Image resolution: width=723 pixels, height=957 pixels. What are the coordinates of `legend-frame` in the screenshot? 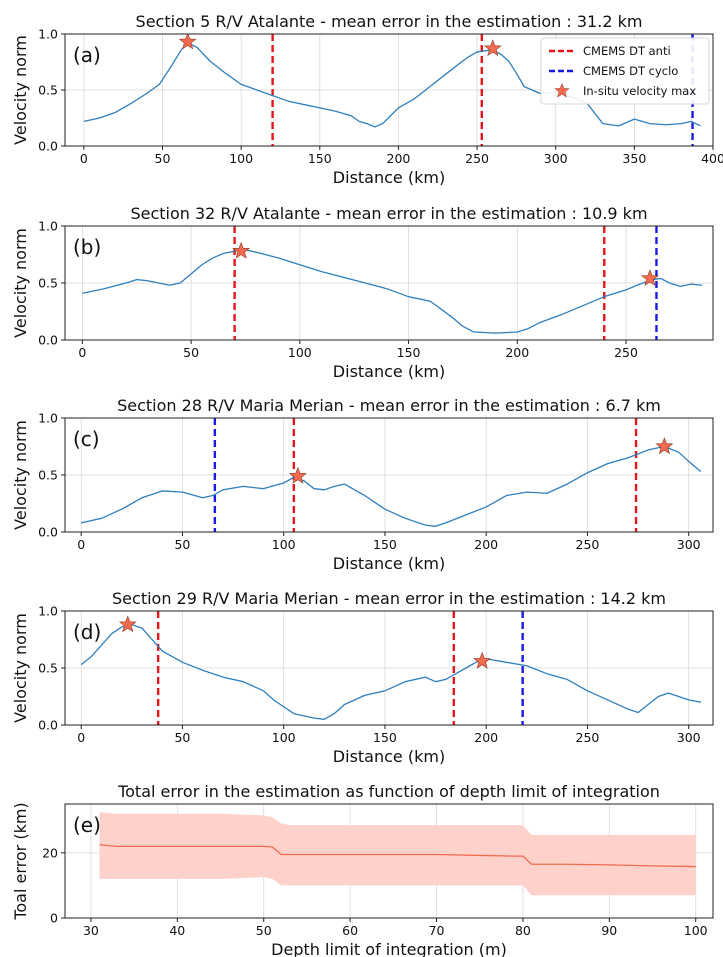 It's located at (625, 71).